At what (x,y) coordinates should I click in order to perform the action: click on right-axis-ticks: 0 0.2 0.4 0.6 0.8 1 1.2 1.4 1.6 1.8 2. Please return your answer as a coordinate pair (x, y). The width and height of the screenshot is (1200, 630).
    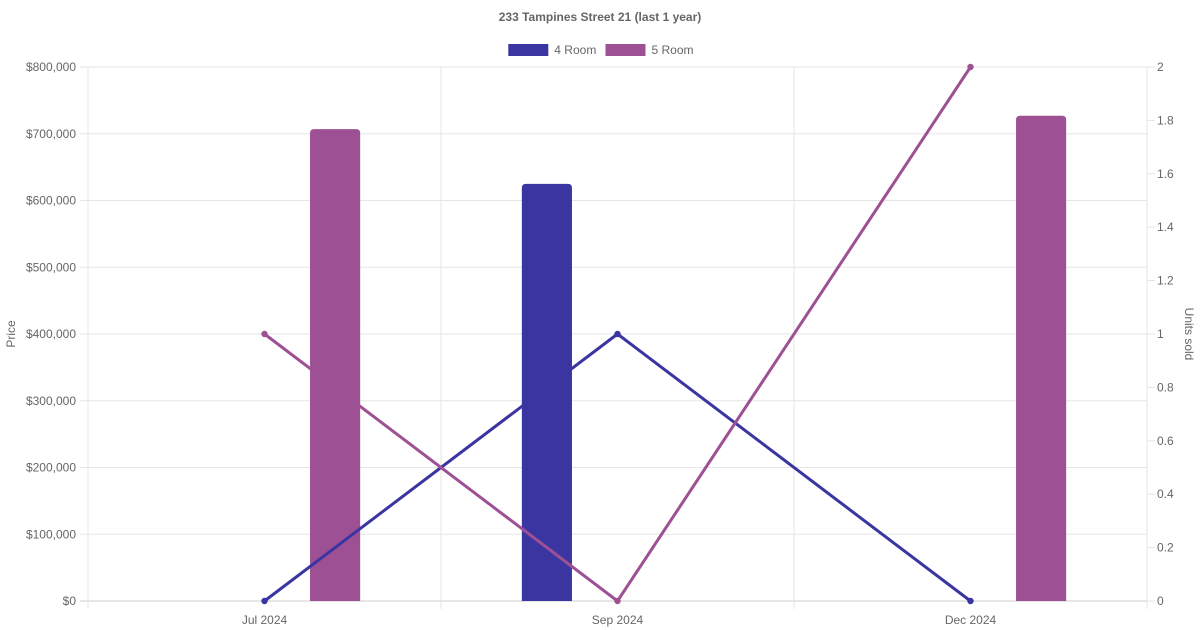
    Looking at the image, I should click on (1165, 334).